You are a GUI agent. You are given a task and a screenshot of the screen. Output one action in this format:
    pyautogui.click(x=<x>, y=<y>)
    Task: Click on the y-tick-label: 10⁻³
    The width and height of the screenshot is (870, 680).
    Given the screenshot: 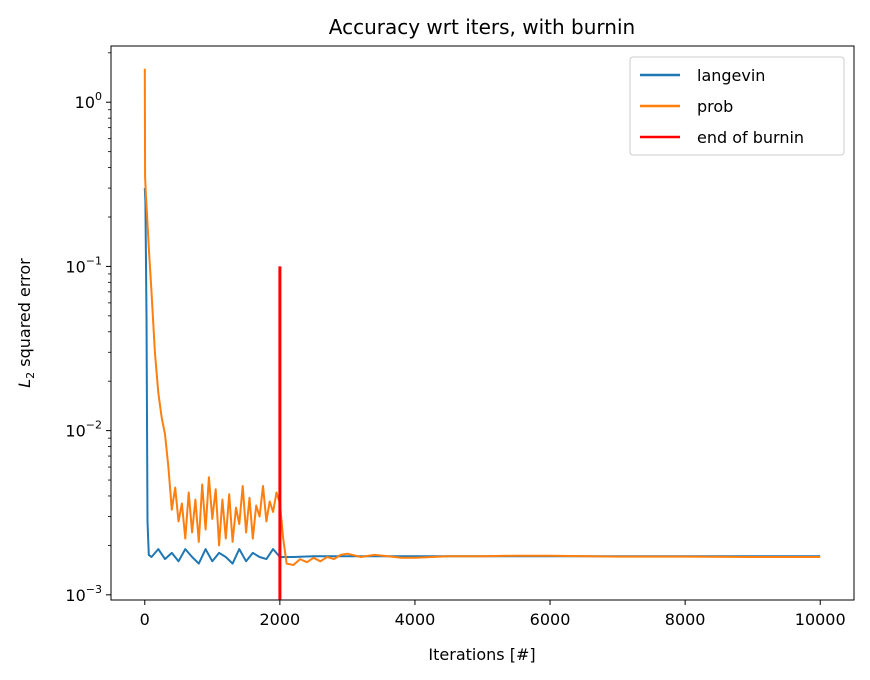 What is the action you would take?
    pyautogui.click(x=83, y=594)
    